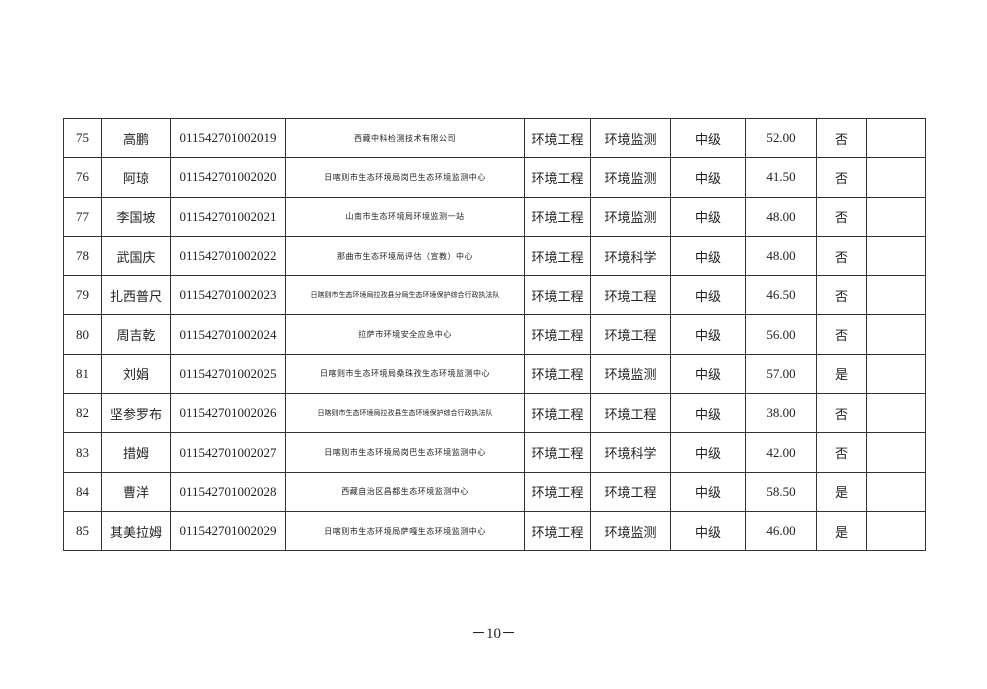 This screenshot has width=987, height=689. What do you see at coordinates (82, 531) in the screenshot?
I see `cell-no: 85` at bounding box center [82, 531].